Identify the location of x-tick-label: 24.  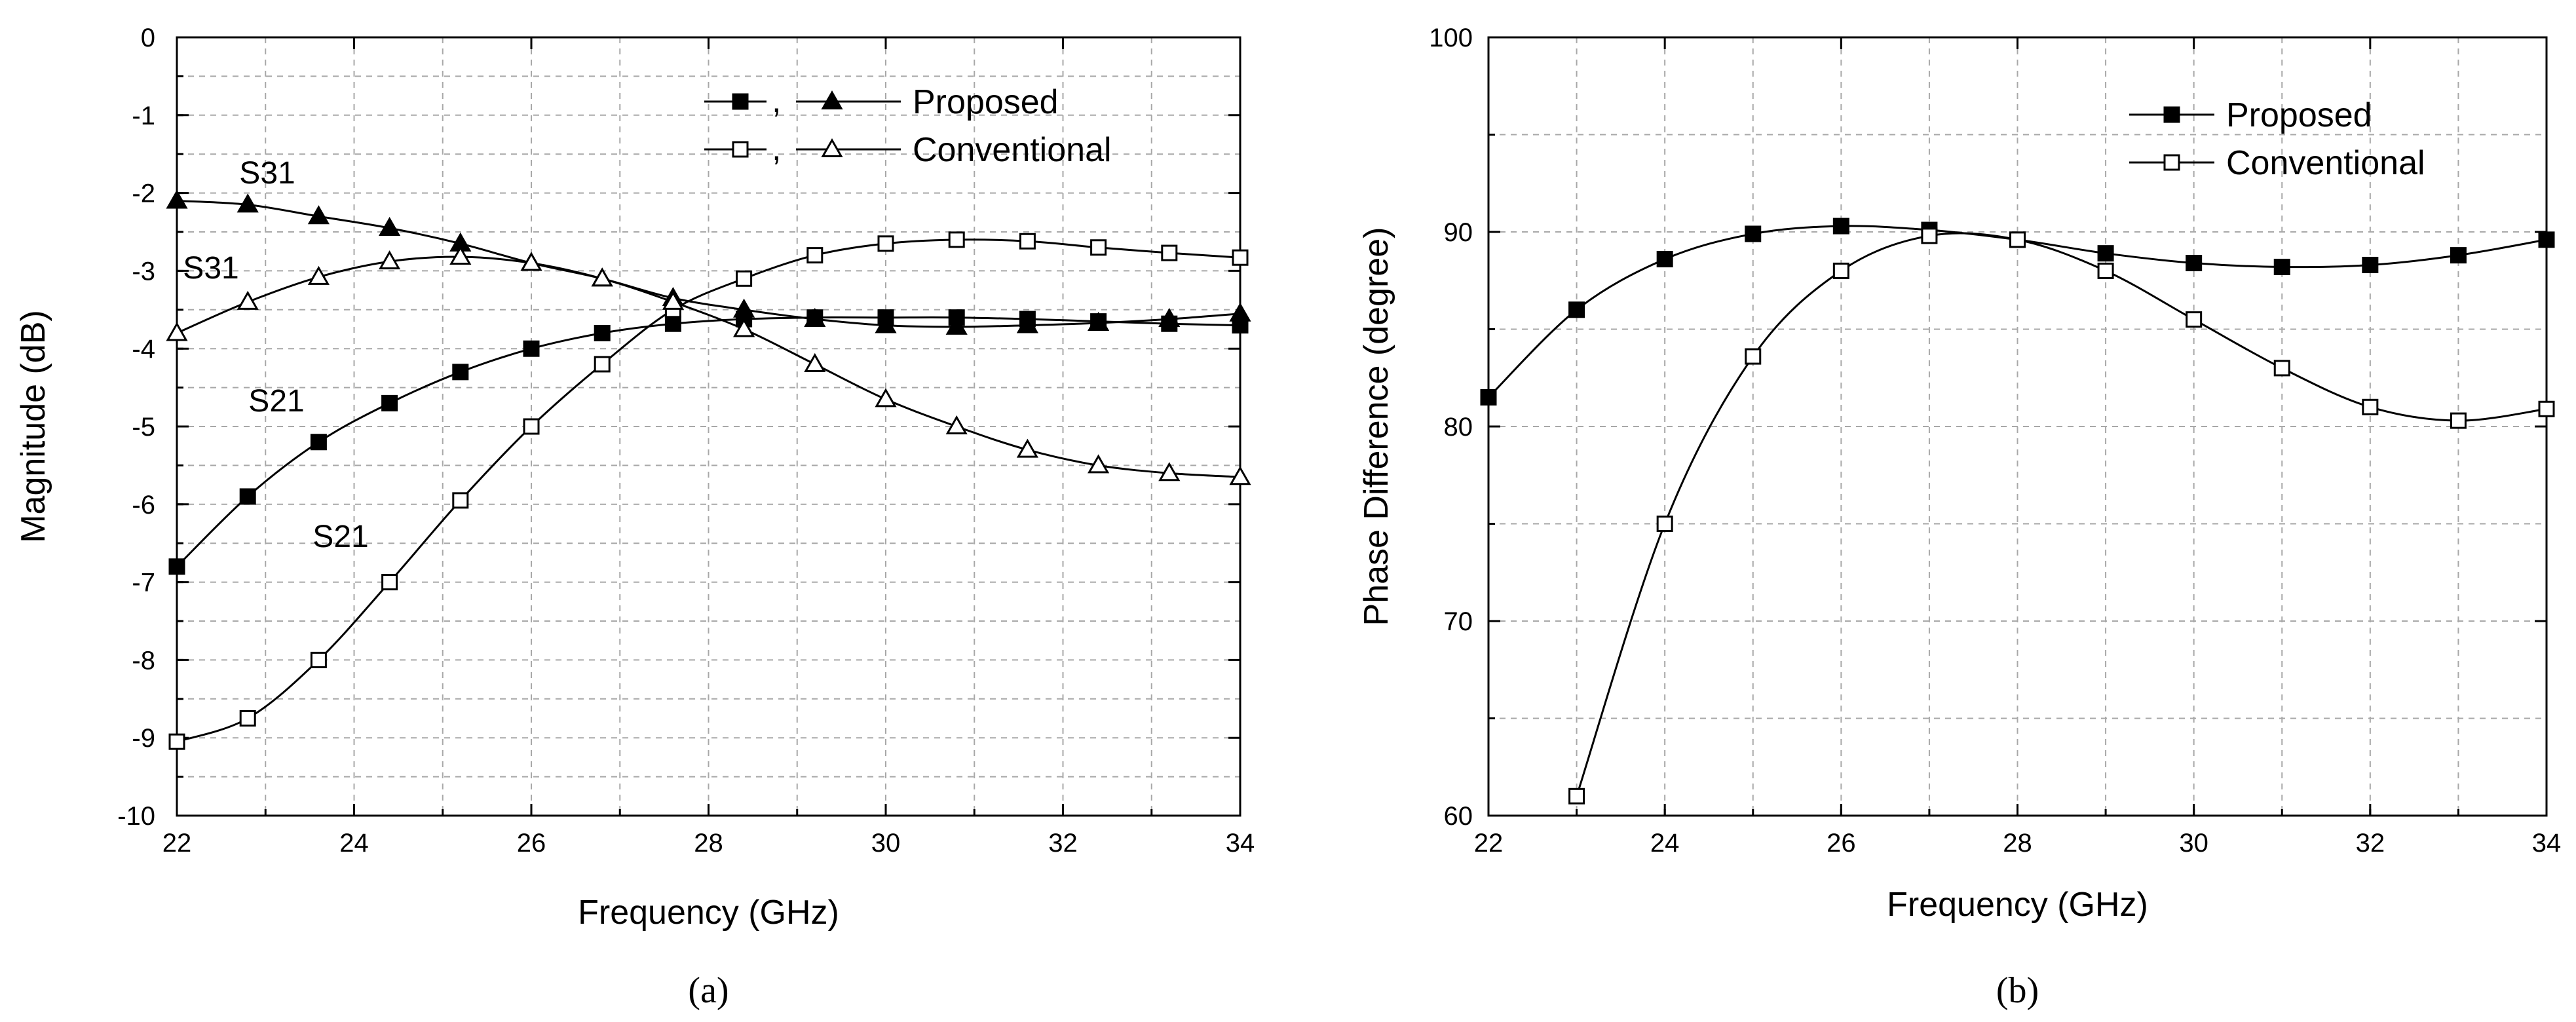
(1665, 843).